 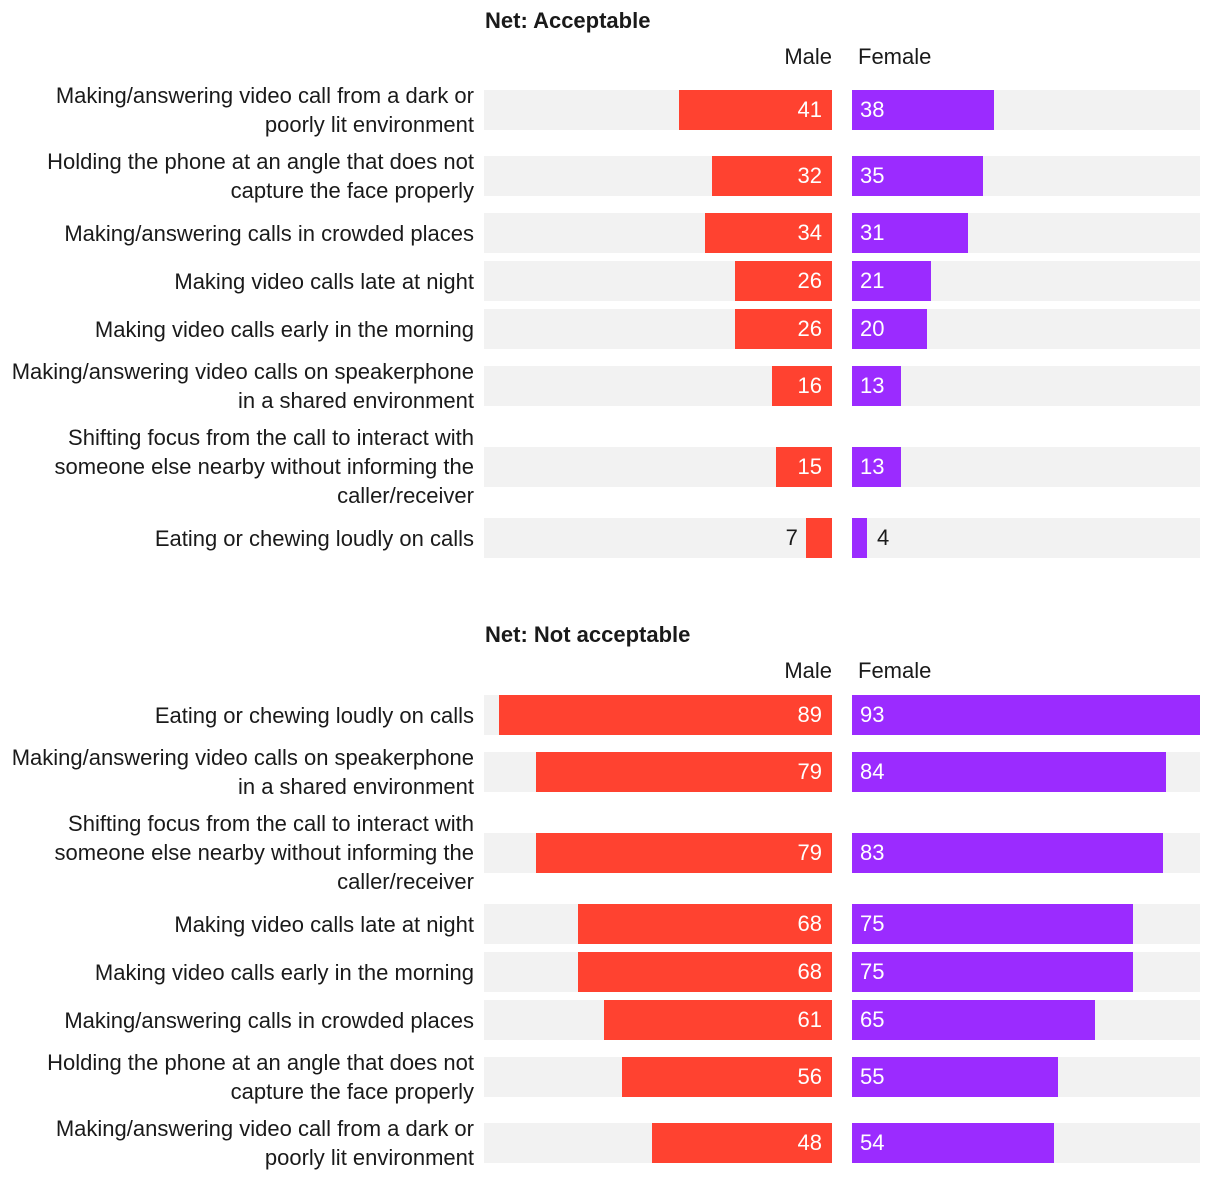 I want to click on value-label: 21, so click(x=872, y=280).